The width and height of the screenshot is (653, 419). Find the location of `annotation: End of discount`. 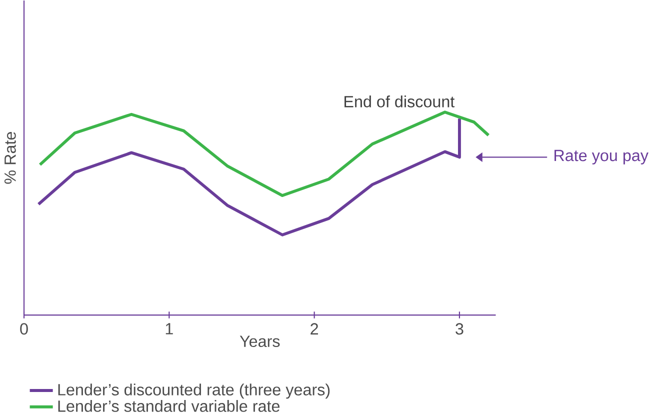

annotation: End of discount is located at coordinates (399, 101).